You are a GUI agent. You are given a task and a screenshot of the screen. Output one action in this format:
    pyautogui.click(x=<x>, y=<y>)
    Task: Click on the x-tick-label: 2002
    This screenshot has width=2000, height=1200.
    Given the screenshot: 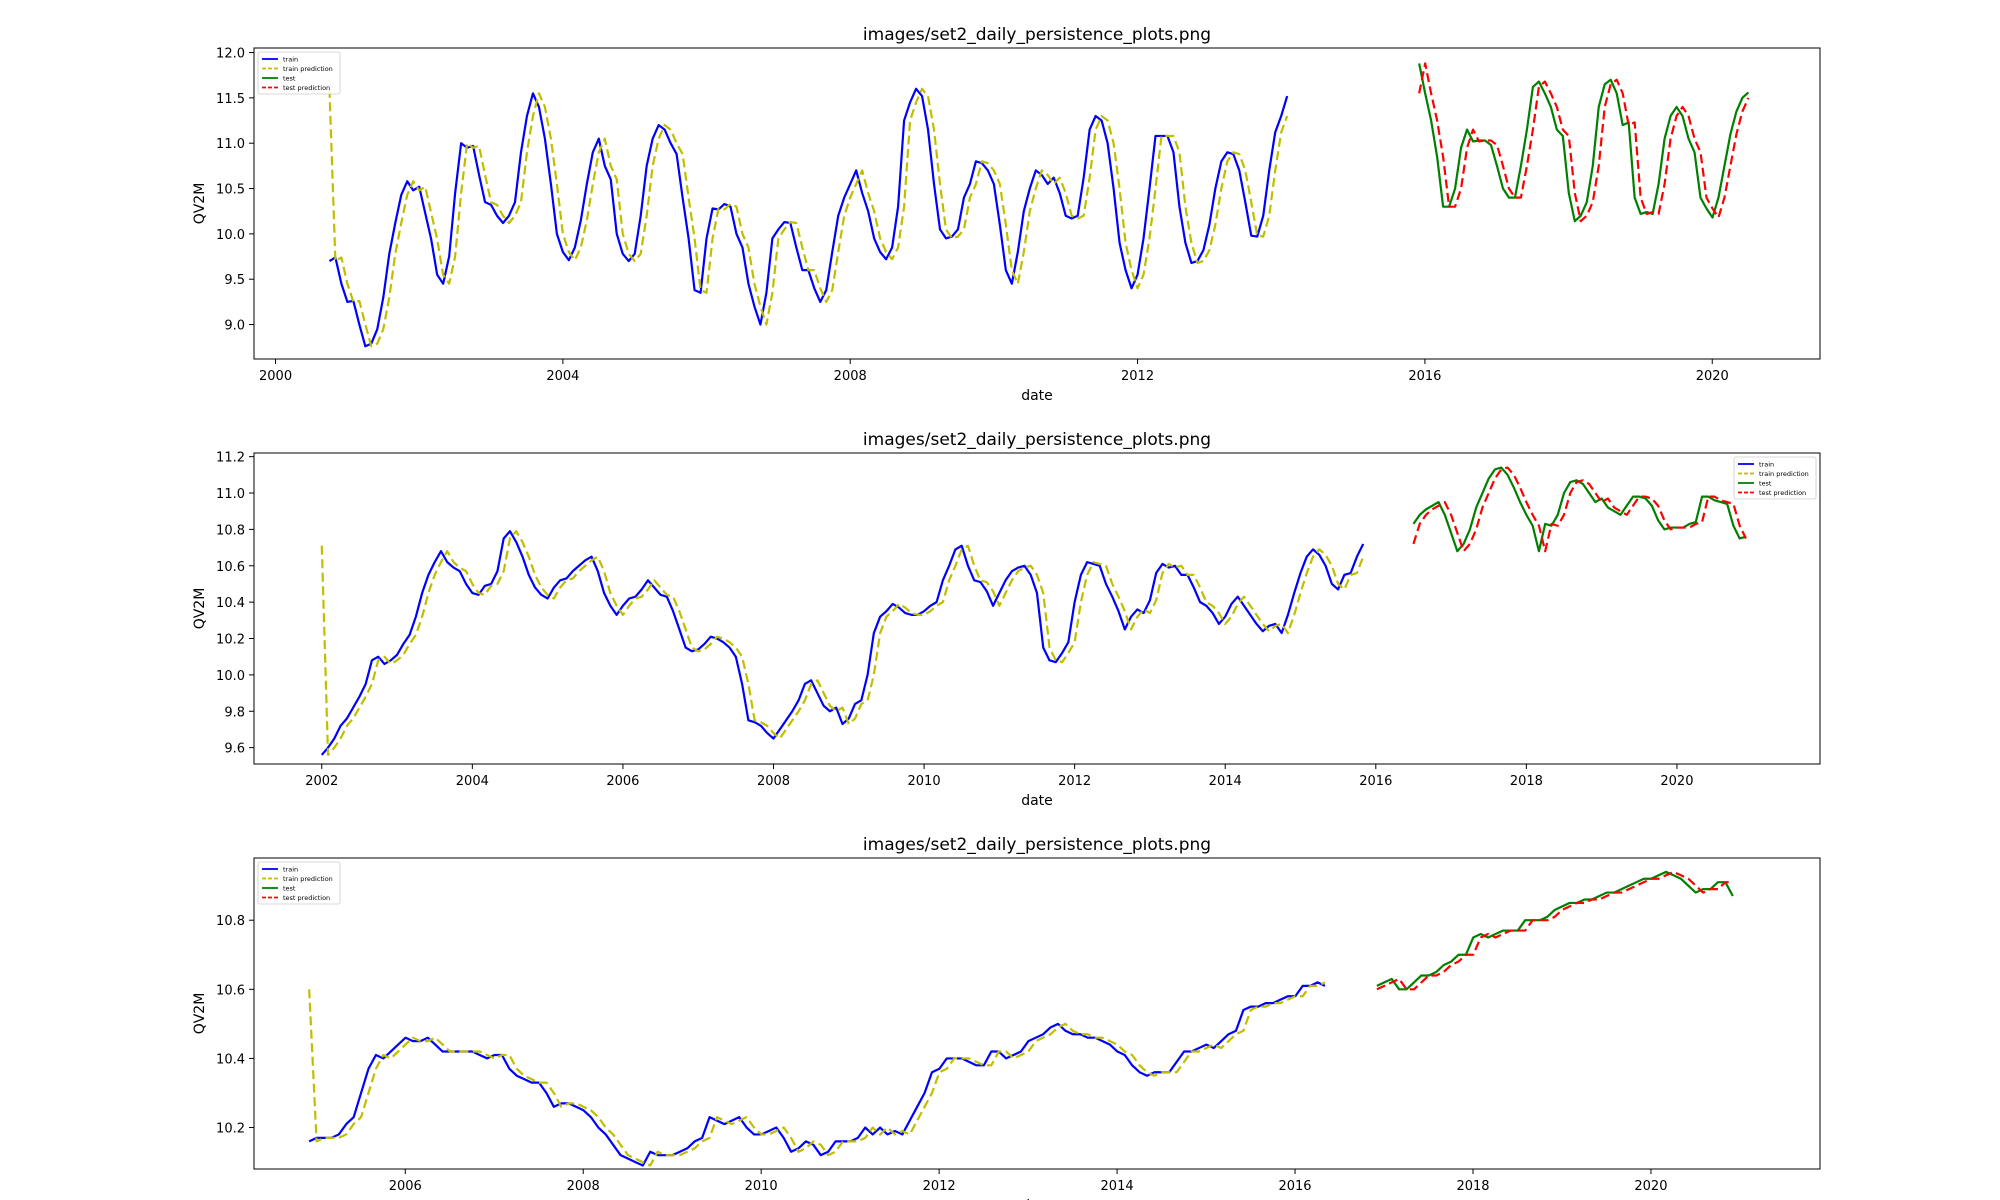 What is the action you would take?
    pyautogui.click(x=321, y=781)
    